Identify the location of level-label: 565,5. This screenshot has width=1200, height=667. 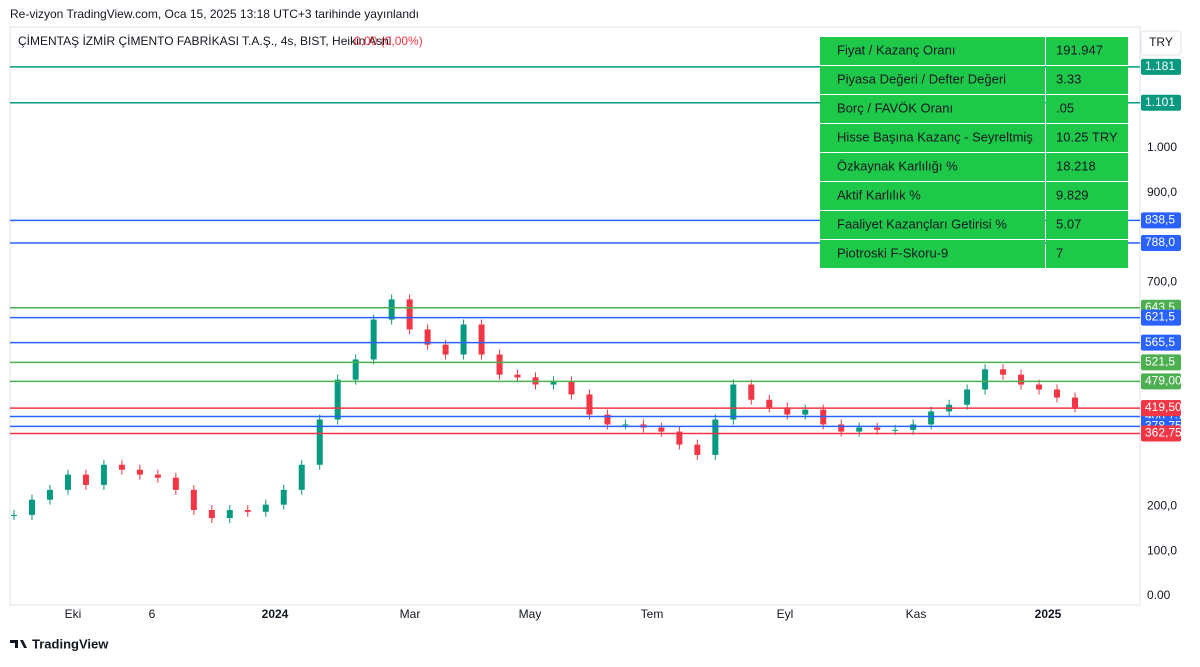
(1160, 342).